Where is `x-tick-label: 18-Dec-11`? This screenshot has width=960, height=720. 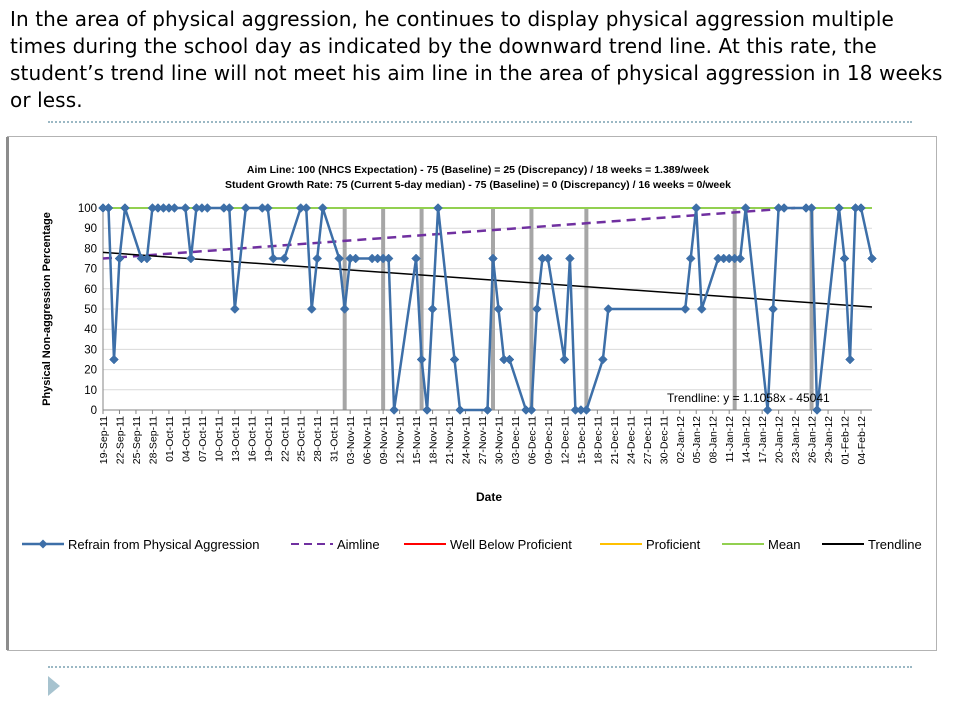
x-tick-label: 18-Dec-11 is located at coordinates (598, 440).